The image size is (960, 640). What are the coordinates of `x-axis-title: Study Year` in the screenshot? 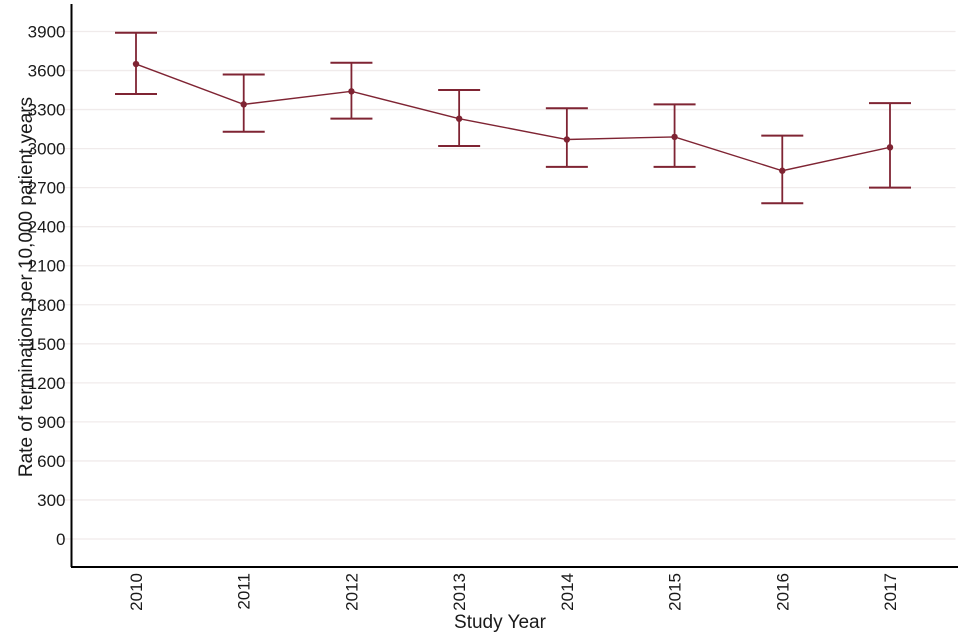 It's located at (500, 622).